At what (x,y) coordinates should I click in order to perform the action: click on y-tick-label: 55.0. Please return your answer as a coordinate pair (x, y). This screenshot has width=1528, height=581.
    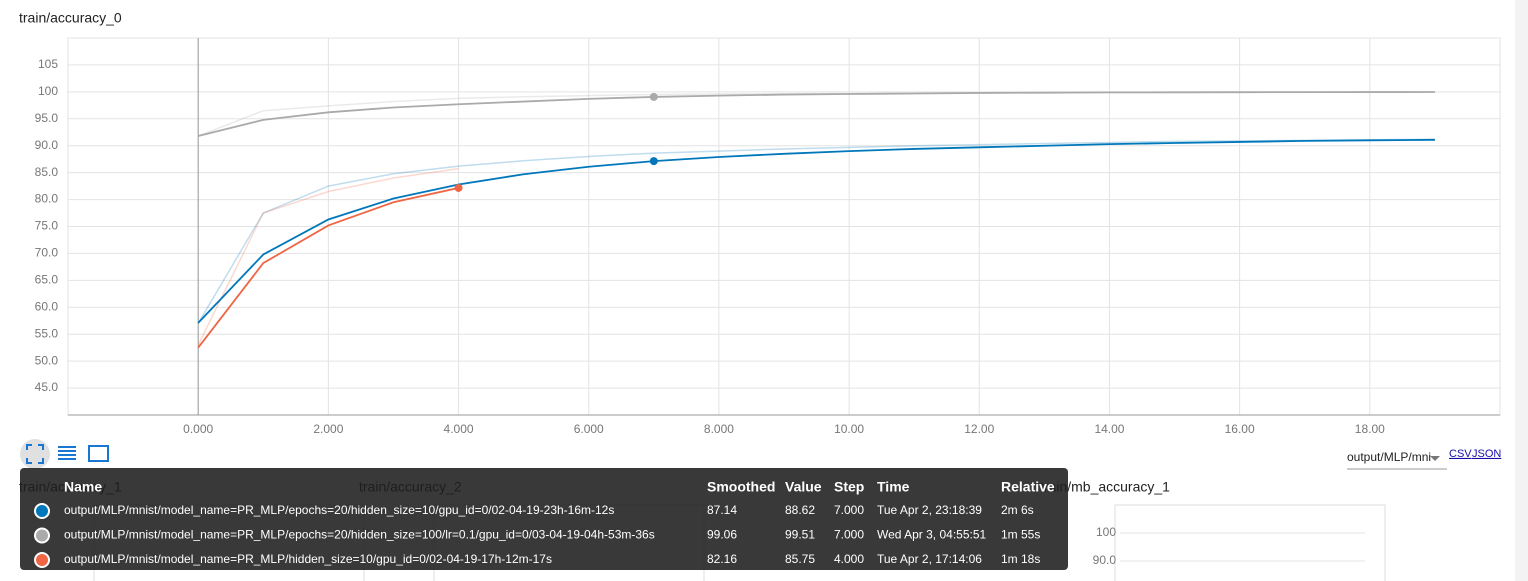
    Looking at the image, I should click on (47, 333).